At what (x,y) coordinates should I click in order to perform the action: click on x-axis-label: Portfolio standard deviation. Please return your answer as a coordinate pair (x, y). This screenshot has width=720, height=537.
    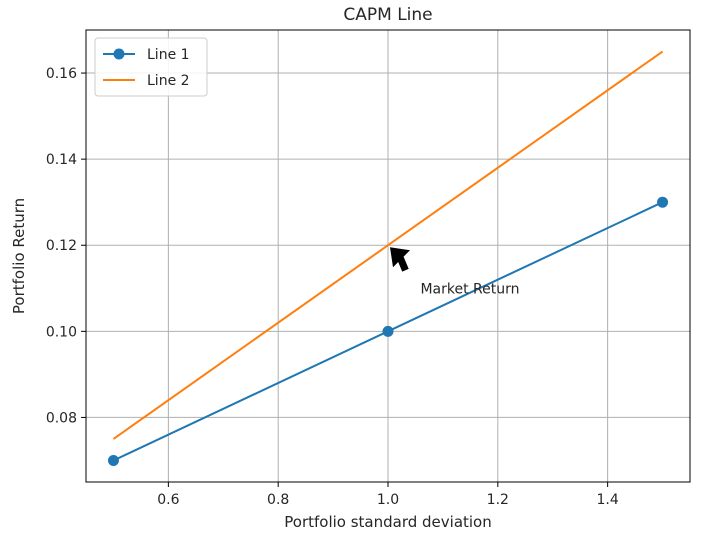
    Looking at the image, I should click on (388, 522).